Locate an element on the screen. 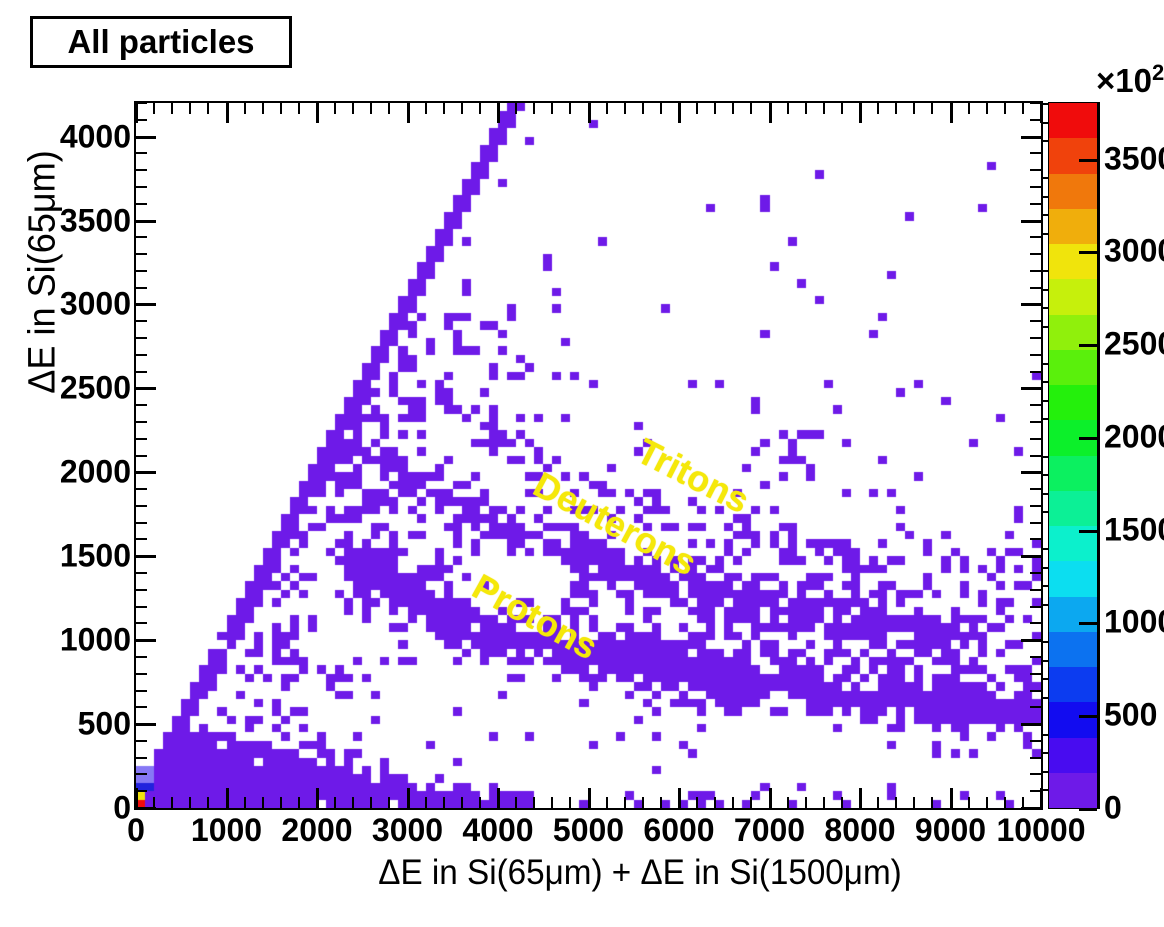 The width and height of the screenshot is (1164, 927). y-axis-tick-label: 500 is located at coordinates (104, 723).